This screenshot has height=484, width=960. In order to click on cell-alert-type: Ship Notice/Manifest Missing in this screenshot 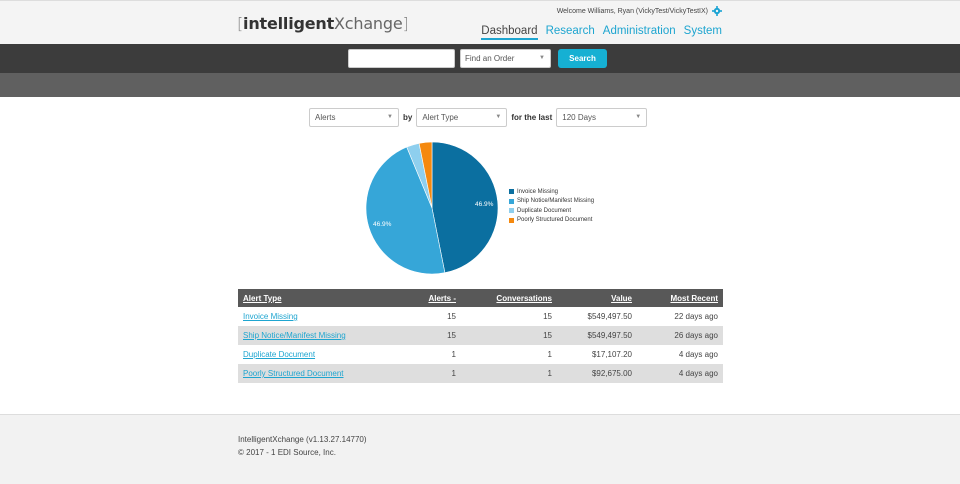, I will do `click(325, 335)`.